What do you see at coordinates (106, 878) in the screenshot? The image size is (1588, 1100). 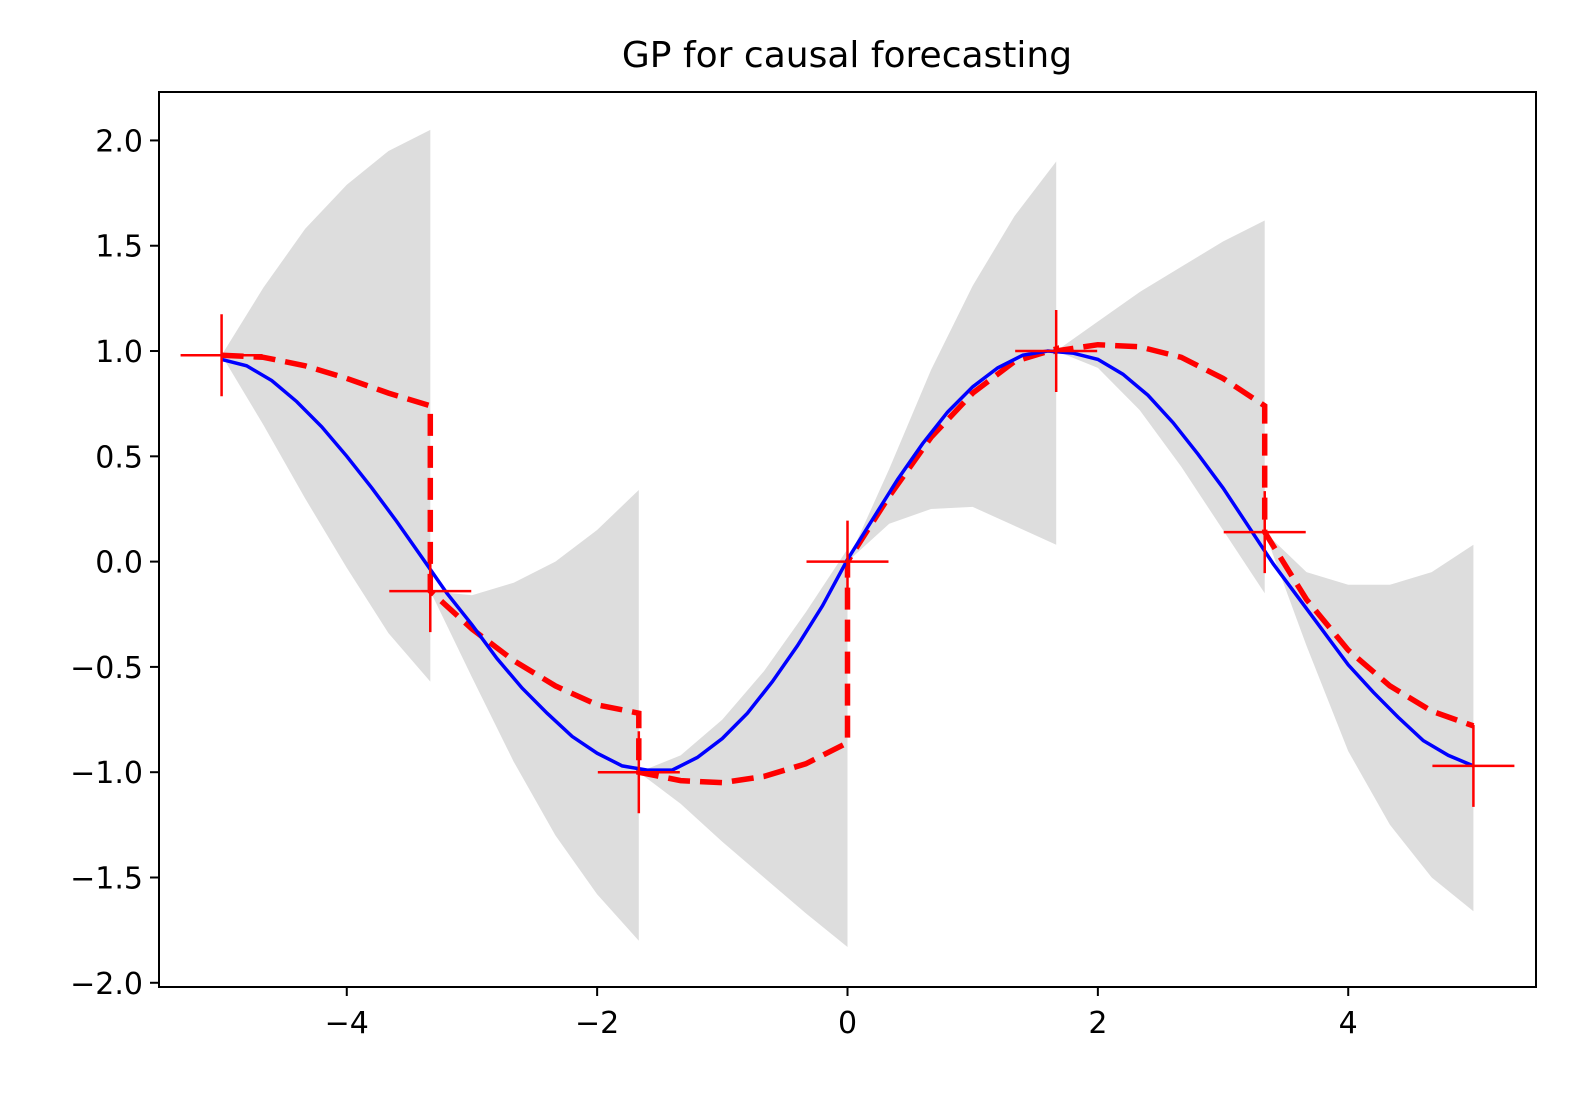 I see `y-tick-label: −1.5` at bounding box center [106, 878].